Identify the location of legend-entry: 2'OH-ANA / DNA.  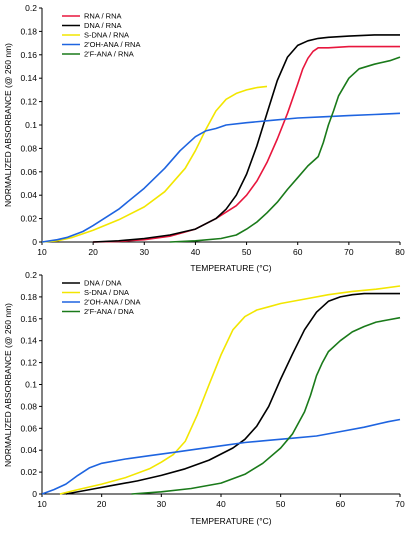
(112, 302).